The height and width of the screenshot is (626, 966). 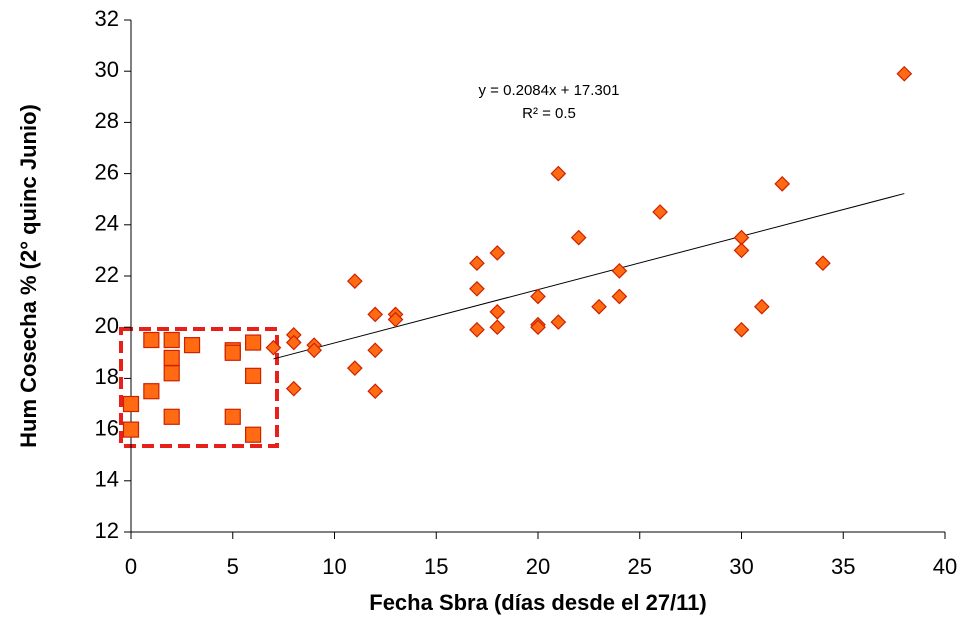 What do you see at coordinates (538, 602) in the screenshot?
I see `x-axis-title: Fecha Sbra (días desde el 27/11)` at bounding box center [538, 602].